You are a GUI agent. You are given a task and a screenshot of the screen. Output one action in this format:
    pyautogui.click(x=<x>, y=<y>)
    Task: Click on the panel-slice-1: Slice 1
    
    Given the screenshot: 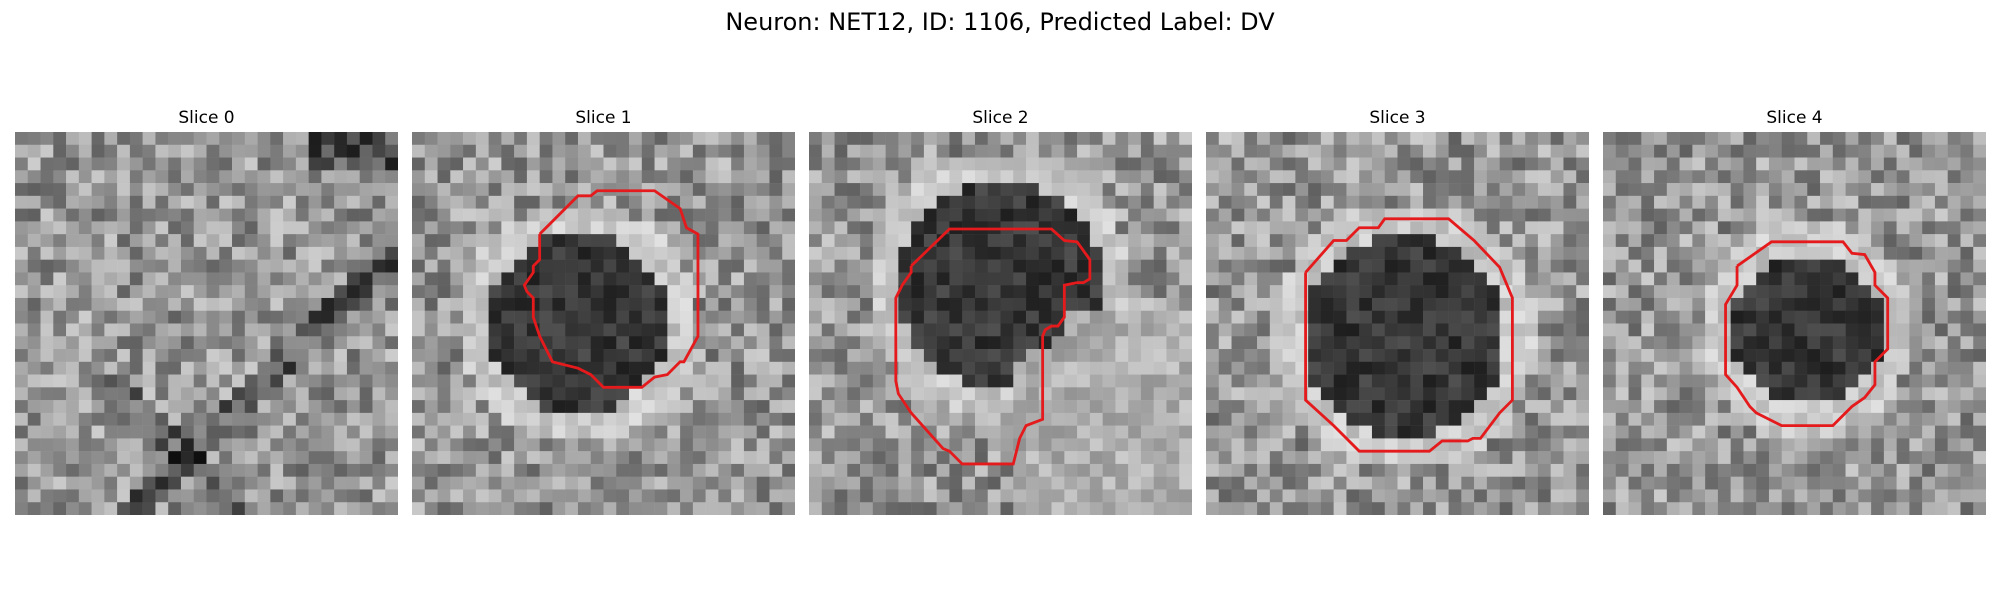 What is the action you would take?
    pyautogui.click(x=603, y=309)
    